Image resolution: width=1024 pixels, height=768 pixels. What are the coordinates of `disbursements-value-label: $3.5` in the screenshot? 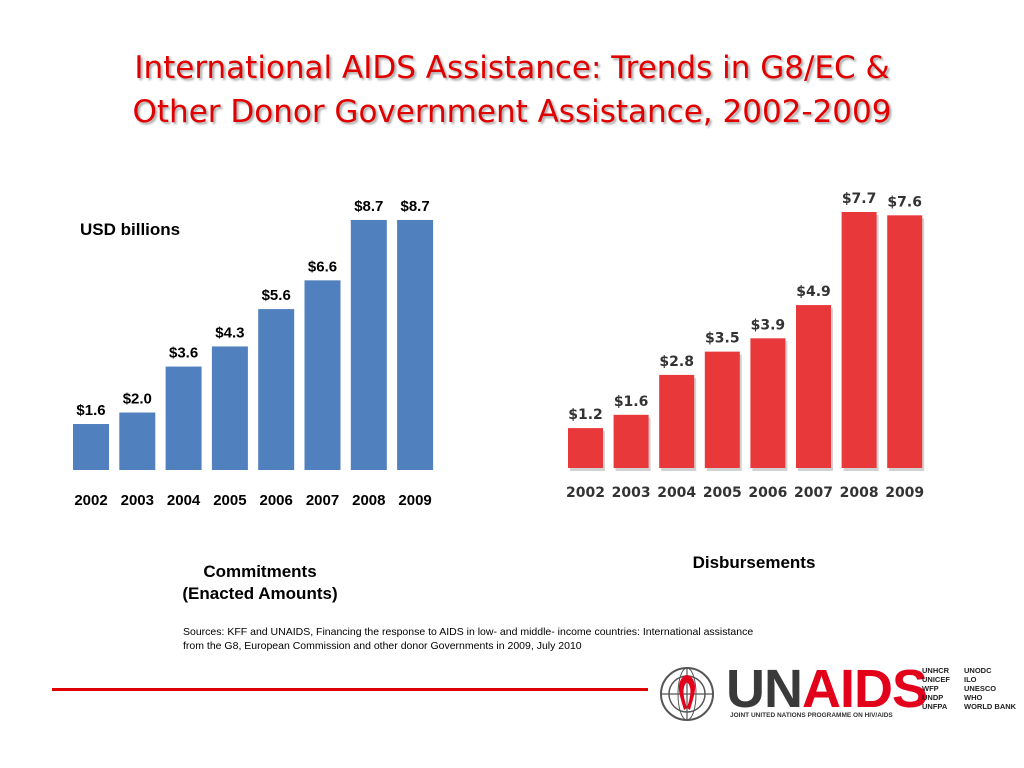 It's located at (722, 339).